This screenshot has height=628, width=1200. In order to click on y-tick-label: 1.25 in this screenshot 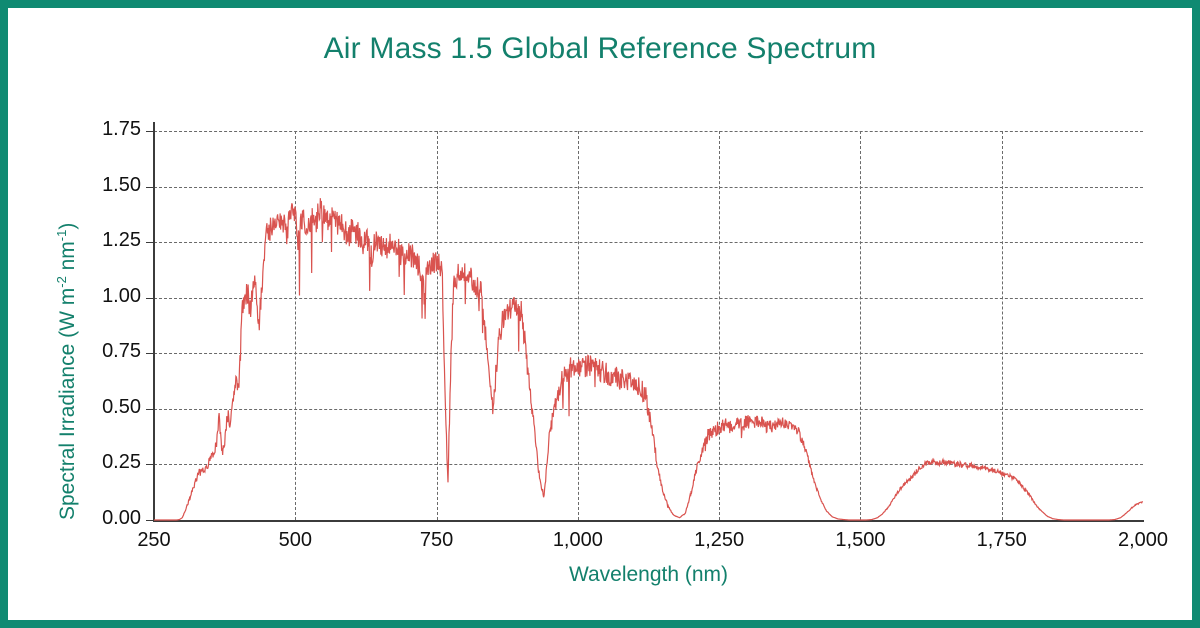, I will do `click(121, 240)`.